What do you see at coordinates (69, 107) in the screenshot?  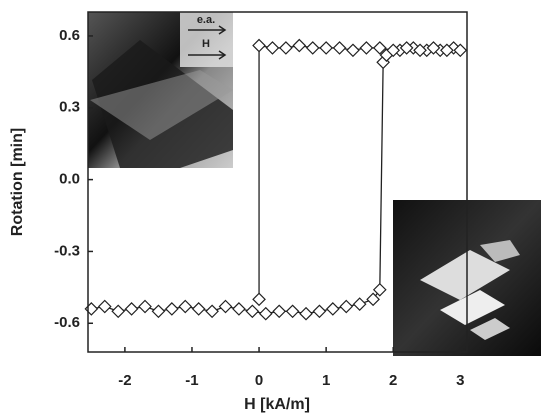 I see `y-tick-label: 0.3` at bounding box center [69, 107].